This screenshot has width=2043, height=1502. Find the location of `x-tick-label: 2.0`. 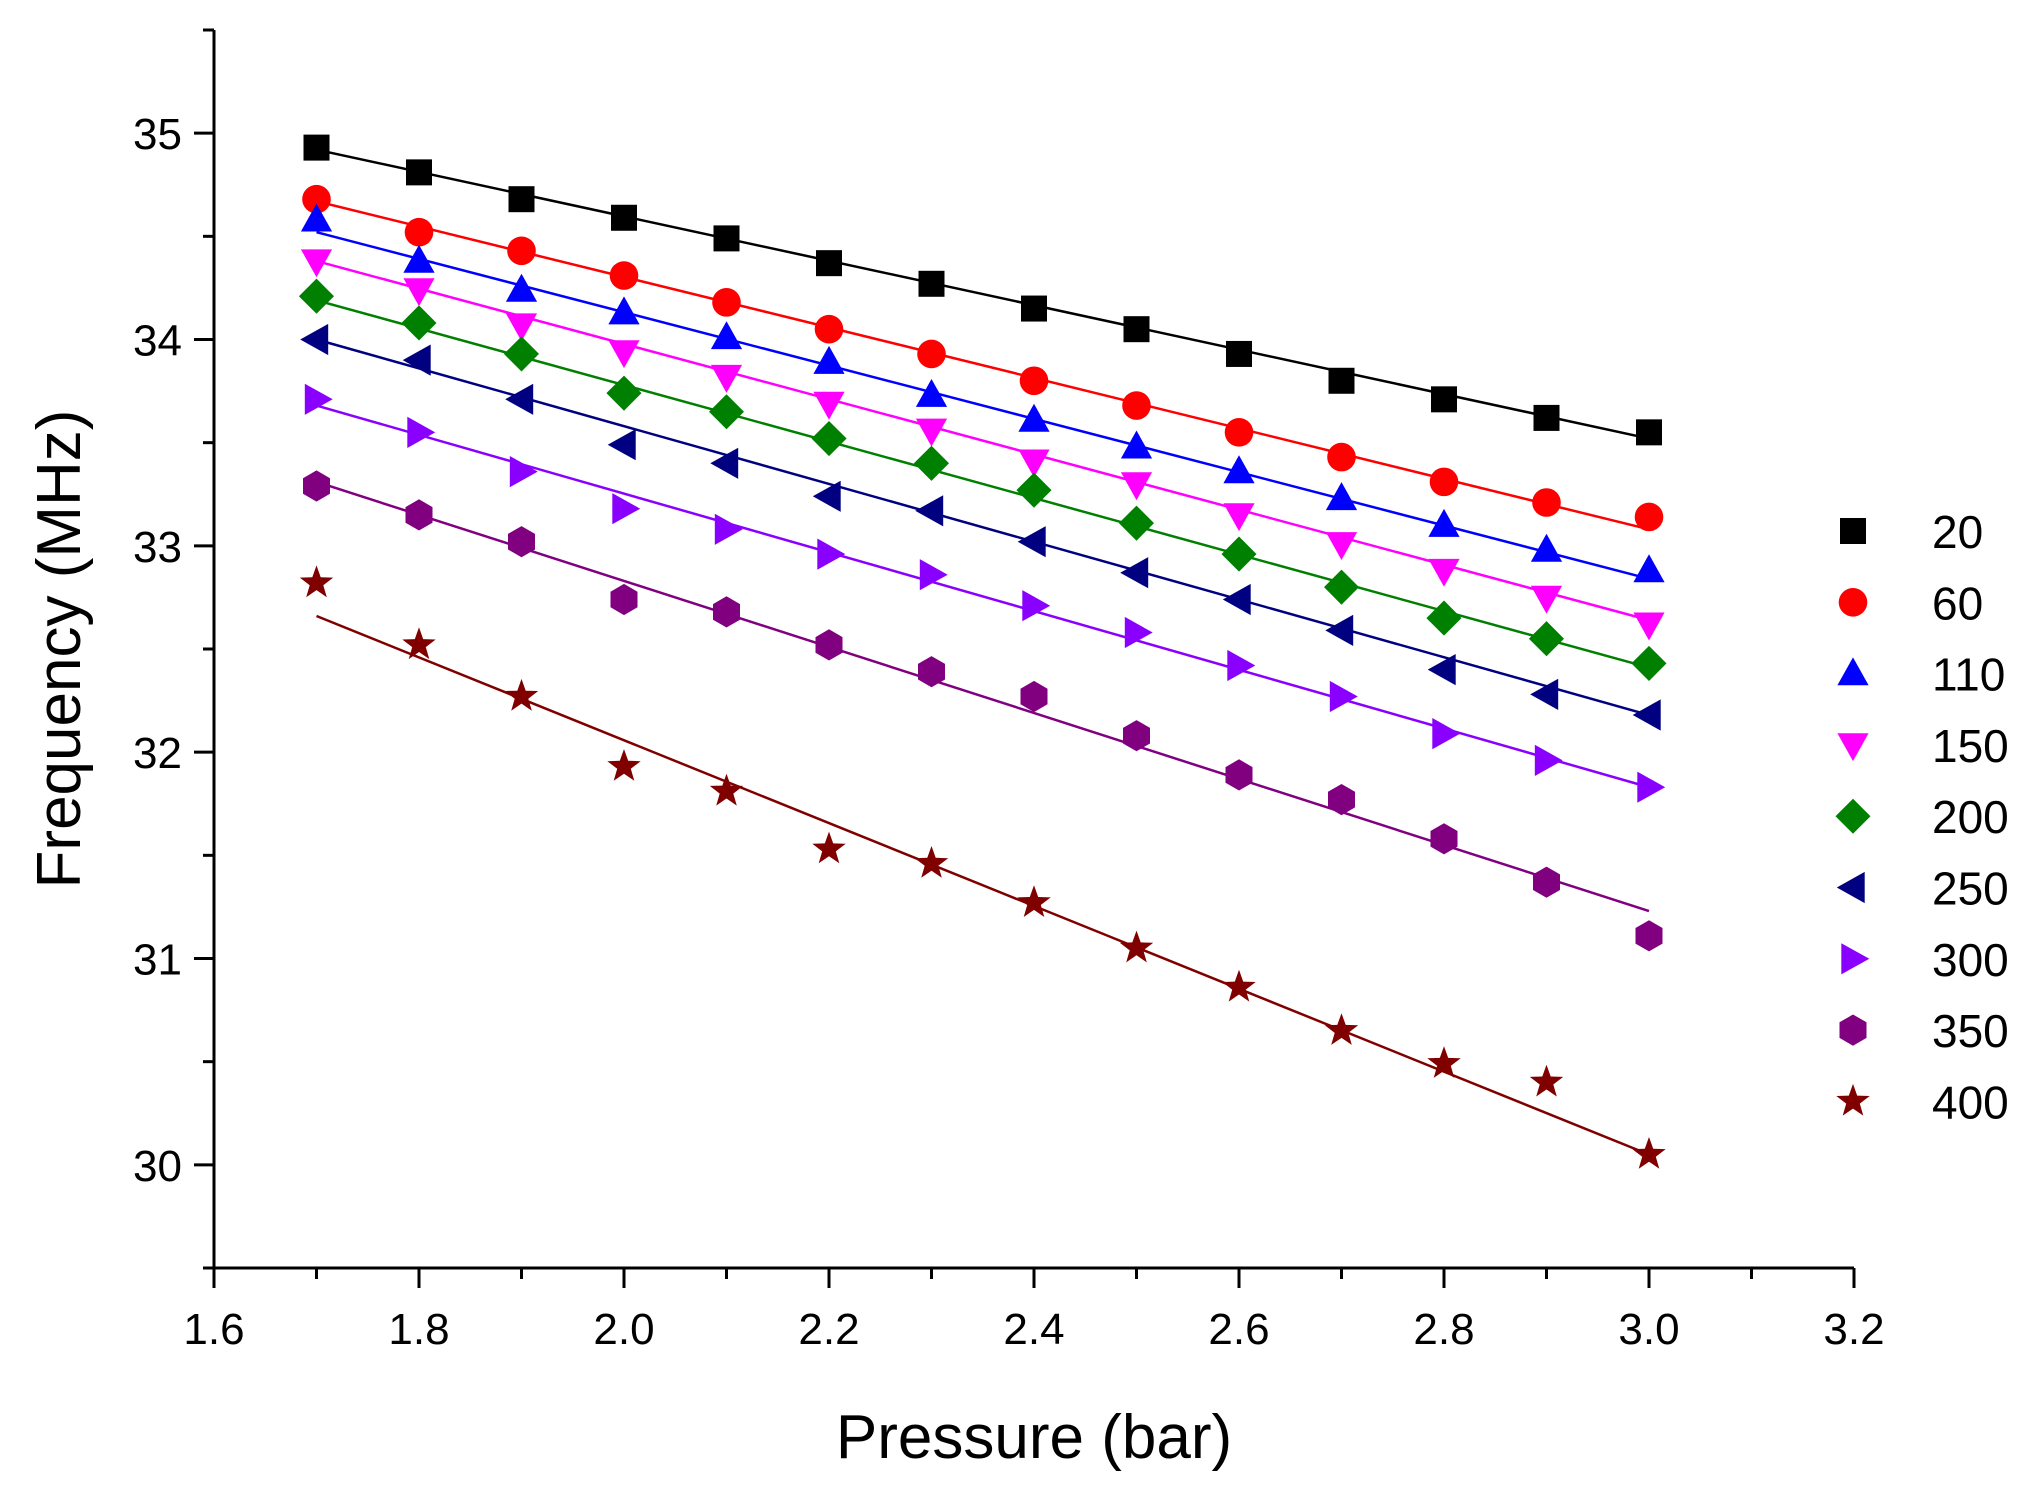

x-tick-label: 2.0 is located at coordinates (623, 1329).